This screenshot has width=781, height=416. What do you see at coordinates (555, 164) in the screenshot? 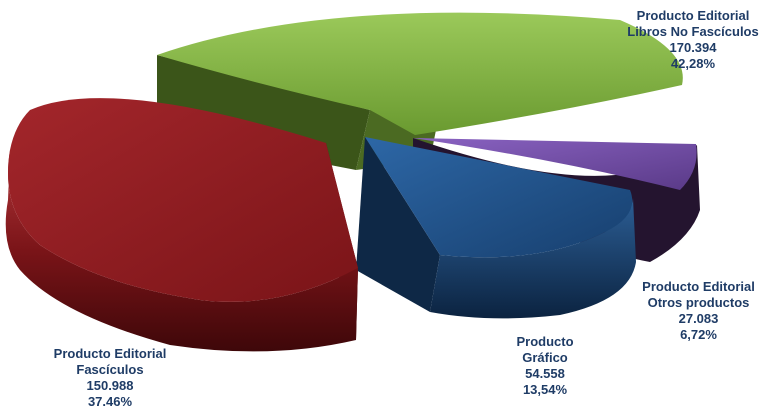
I see `slice-otros-productos-top` at bounding box center [555, 164].